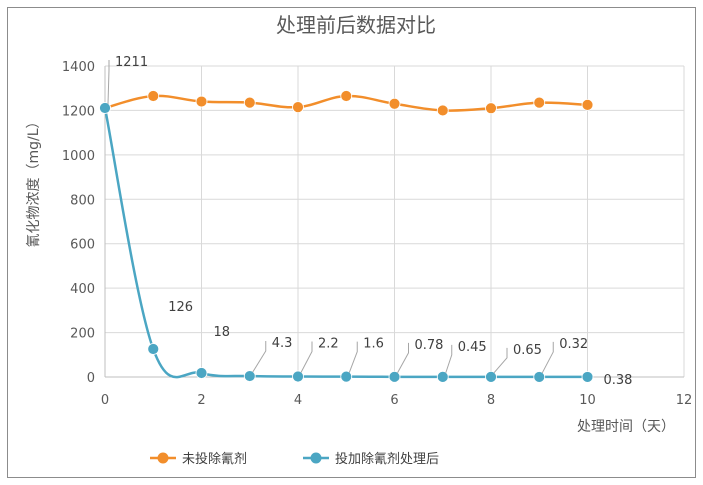 The height and width of the screenshot is (485, 703). Describe the element at coordinates (298, 400) in the screenshot. I see `x-tick-label: 4` at that location.